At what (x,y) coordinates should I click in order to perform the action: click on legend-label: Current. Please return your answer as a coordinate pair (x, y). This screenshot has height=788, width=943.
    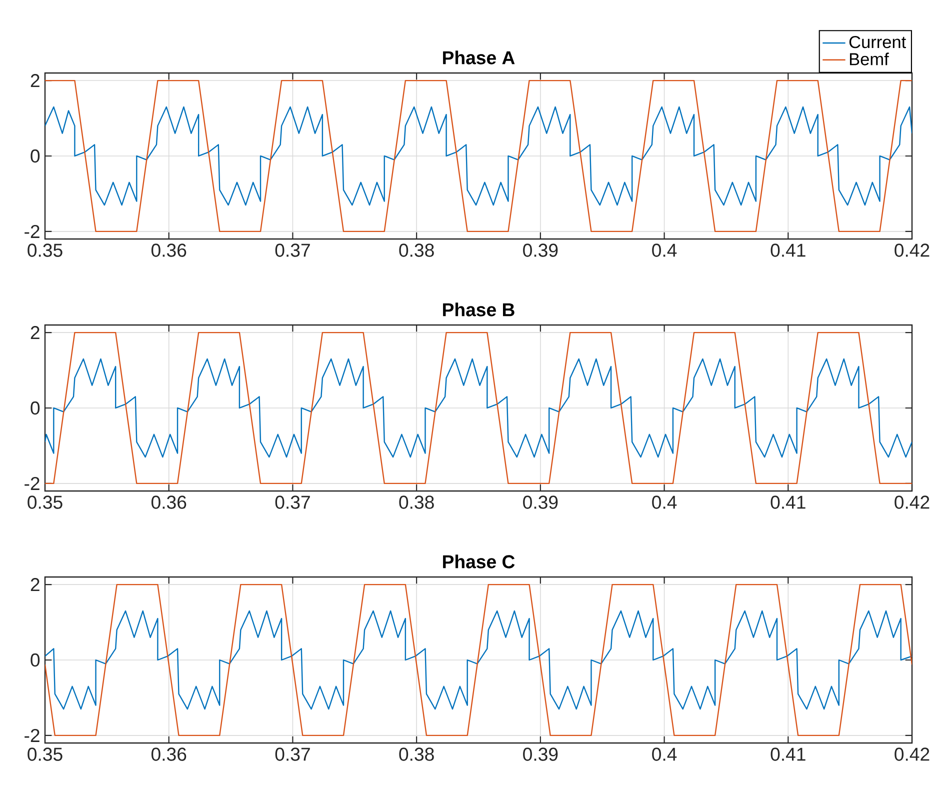
    Looking at the image, I should click on (877, 42).